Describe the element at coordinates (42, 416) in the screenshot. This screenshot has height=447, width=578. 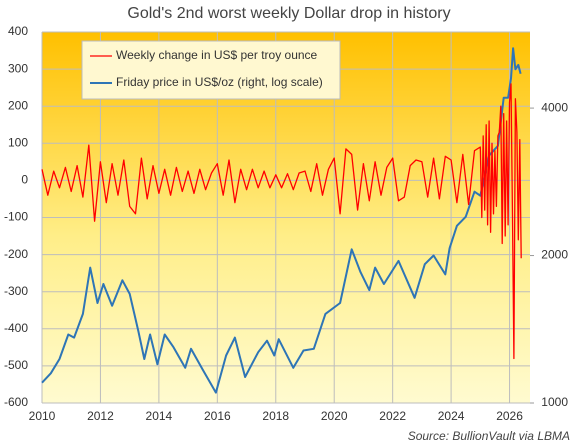
I see `x-tick-label: 2010` at that location.